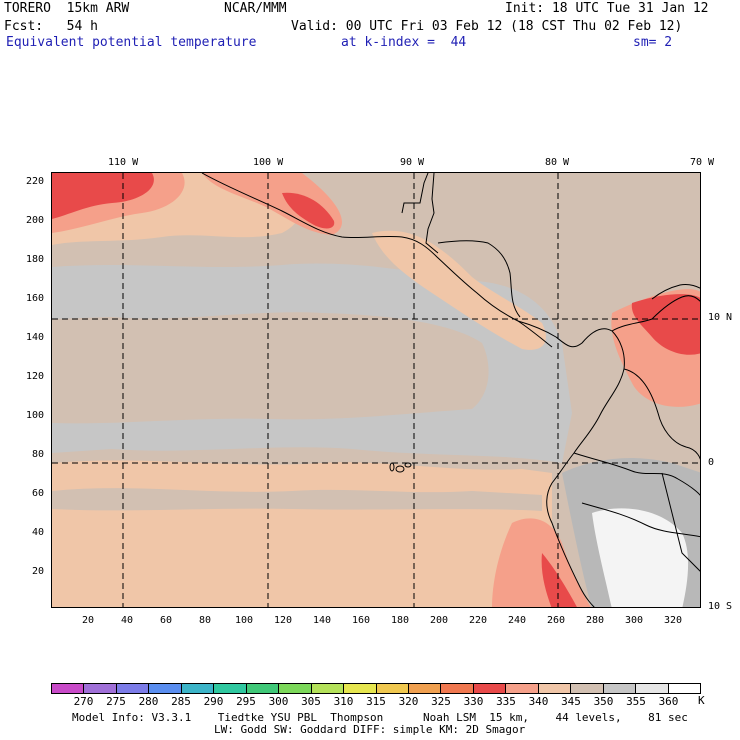 This screenshot has width=740, height=740. I want to click on y-tick-180: 180, so click(35, 259).